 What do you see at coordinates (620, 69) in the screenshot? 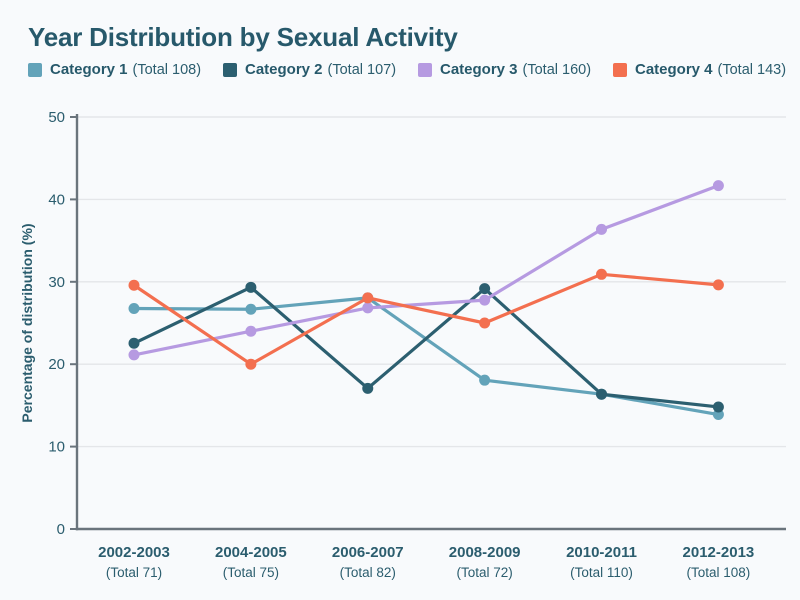
I see `legend-swatch-category-4-icon` at bounding box center [620, 69].